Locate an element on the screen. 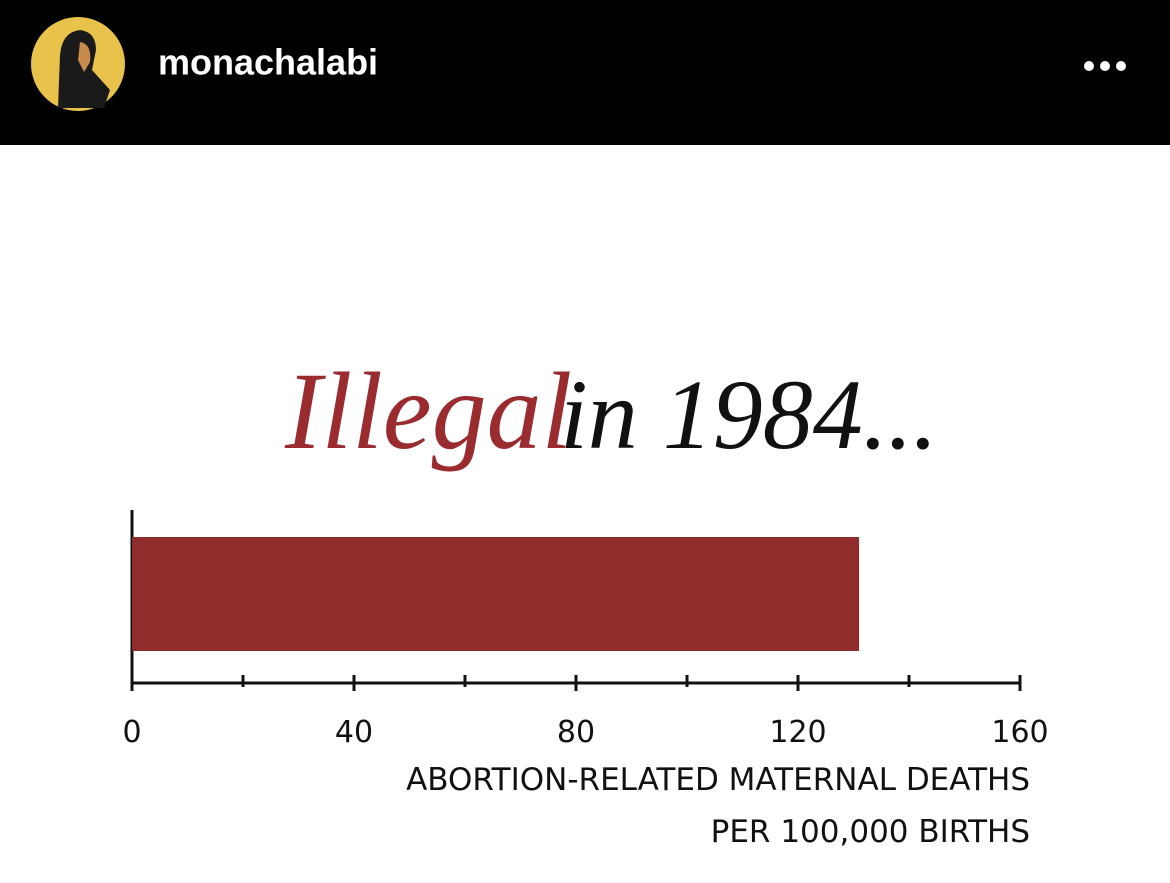 The width and height of the screenshot is (1170, 883). x-axis-label: PER 100,000 BIRTHS is located at coordinates (870, 832).